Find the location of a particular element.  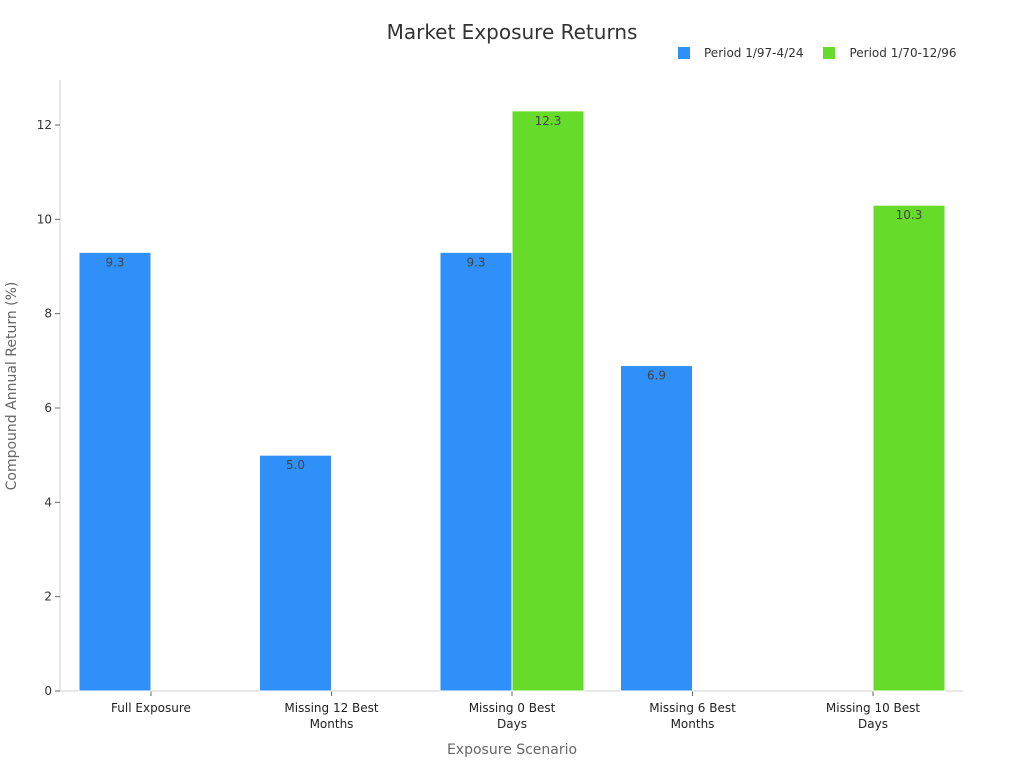

legend-swatch-blue is located at coordinates (684, 53).